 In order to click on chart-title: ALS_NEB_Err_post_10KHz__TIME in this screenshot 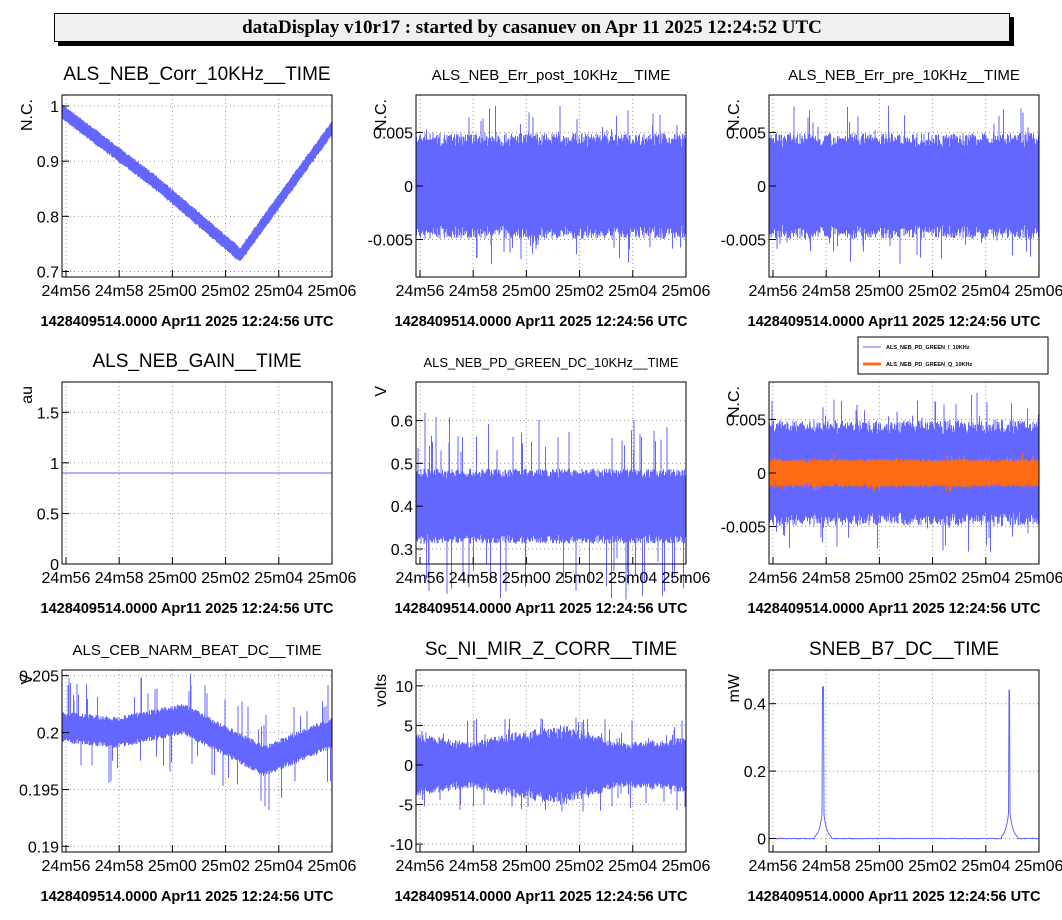, I will do `click(551, 75)`.